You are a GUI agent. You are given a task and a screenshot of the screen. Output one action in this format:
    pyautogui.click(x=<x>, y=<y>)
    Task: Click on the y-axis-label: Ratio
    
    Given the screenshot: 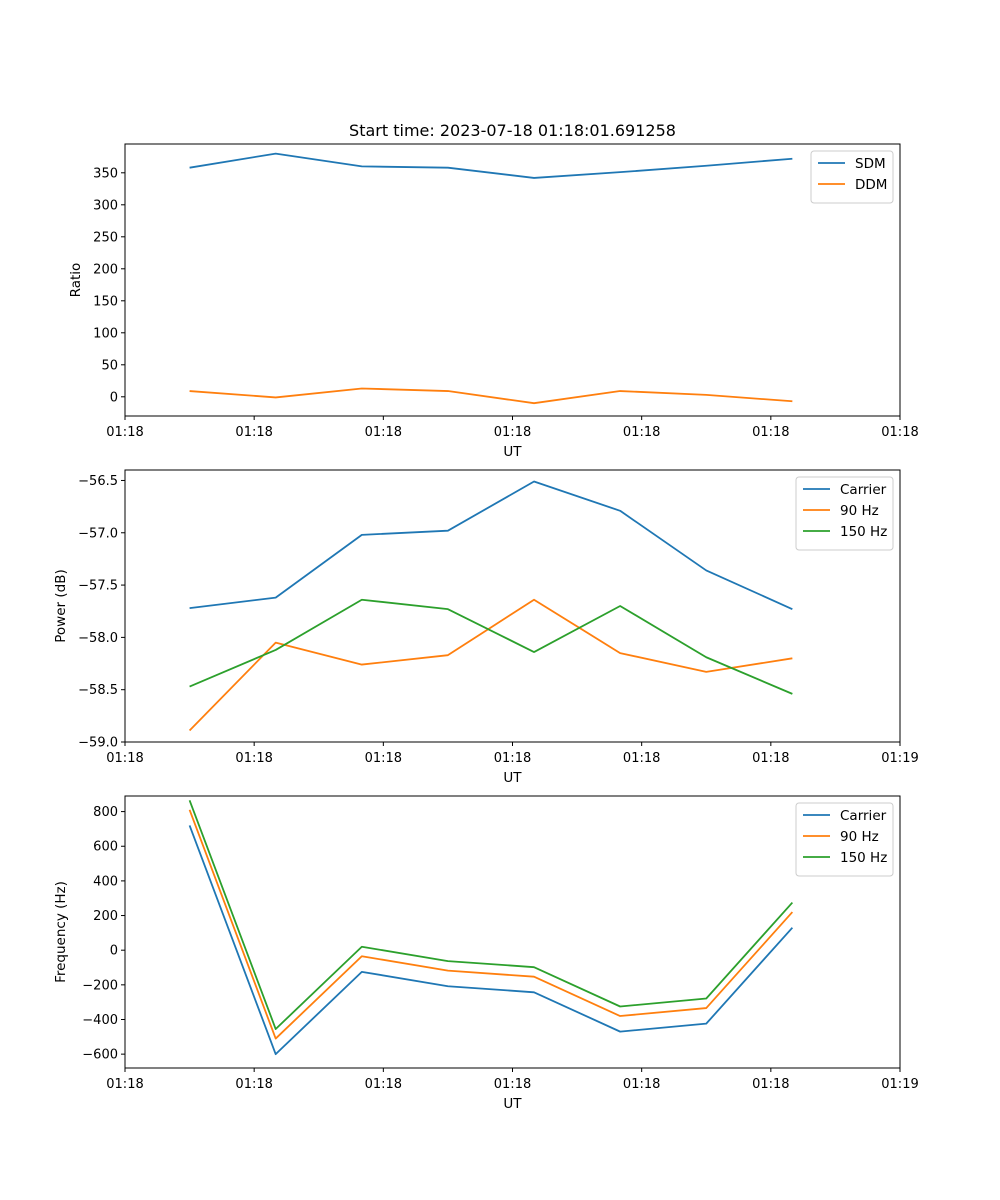 What is the action you would take?
    pyautogui.click(x=76, y=280)
    